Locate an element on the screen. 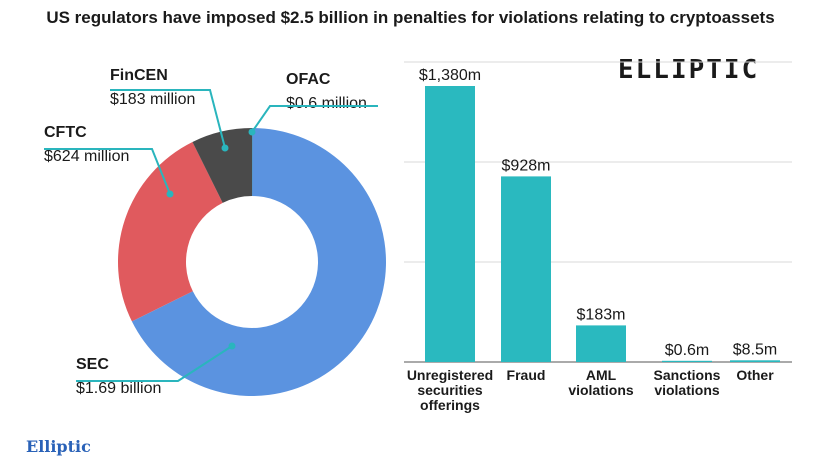 The width and height of the screenshot is (821, 459). bar-value-label: $0.6m is located at coordinates (687, 350).